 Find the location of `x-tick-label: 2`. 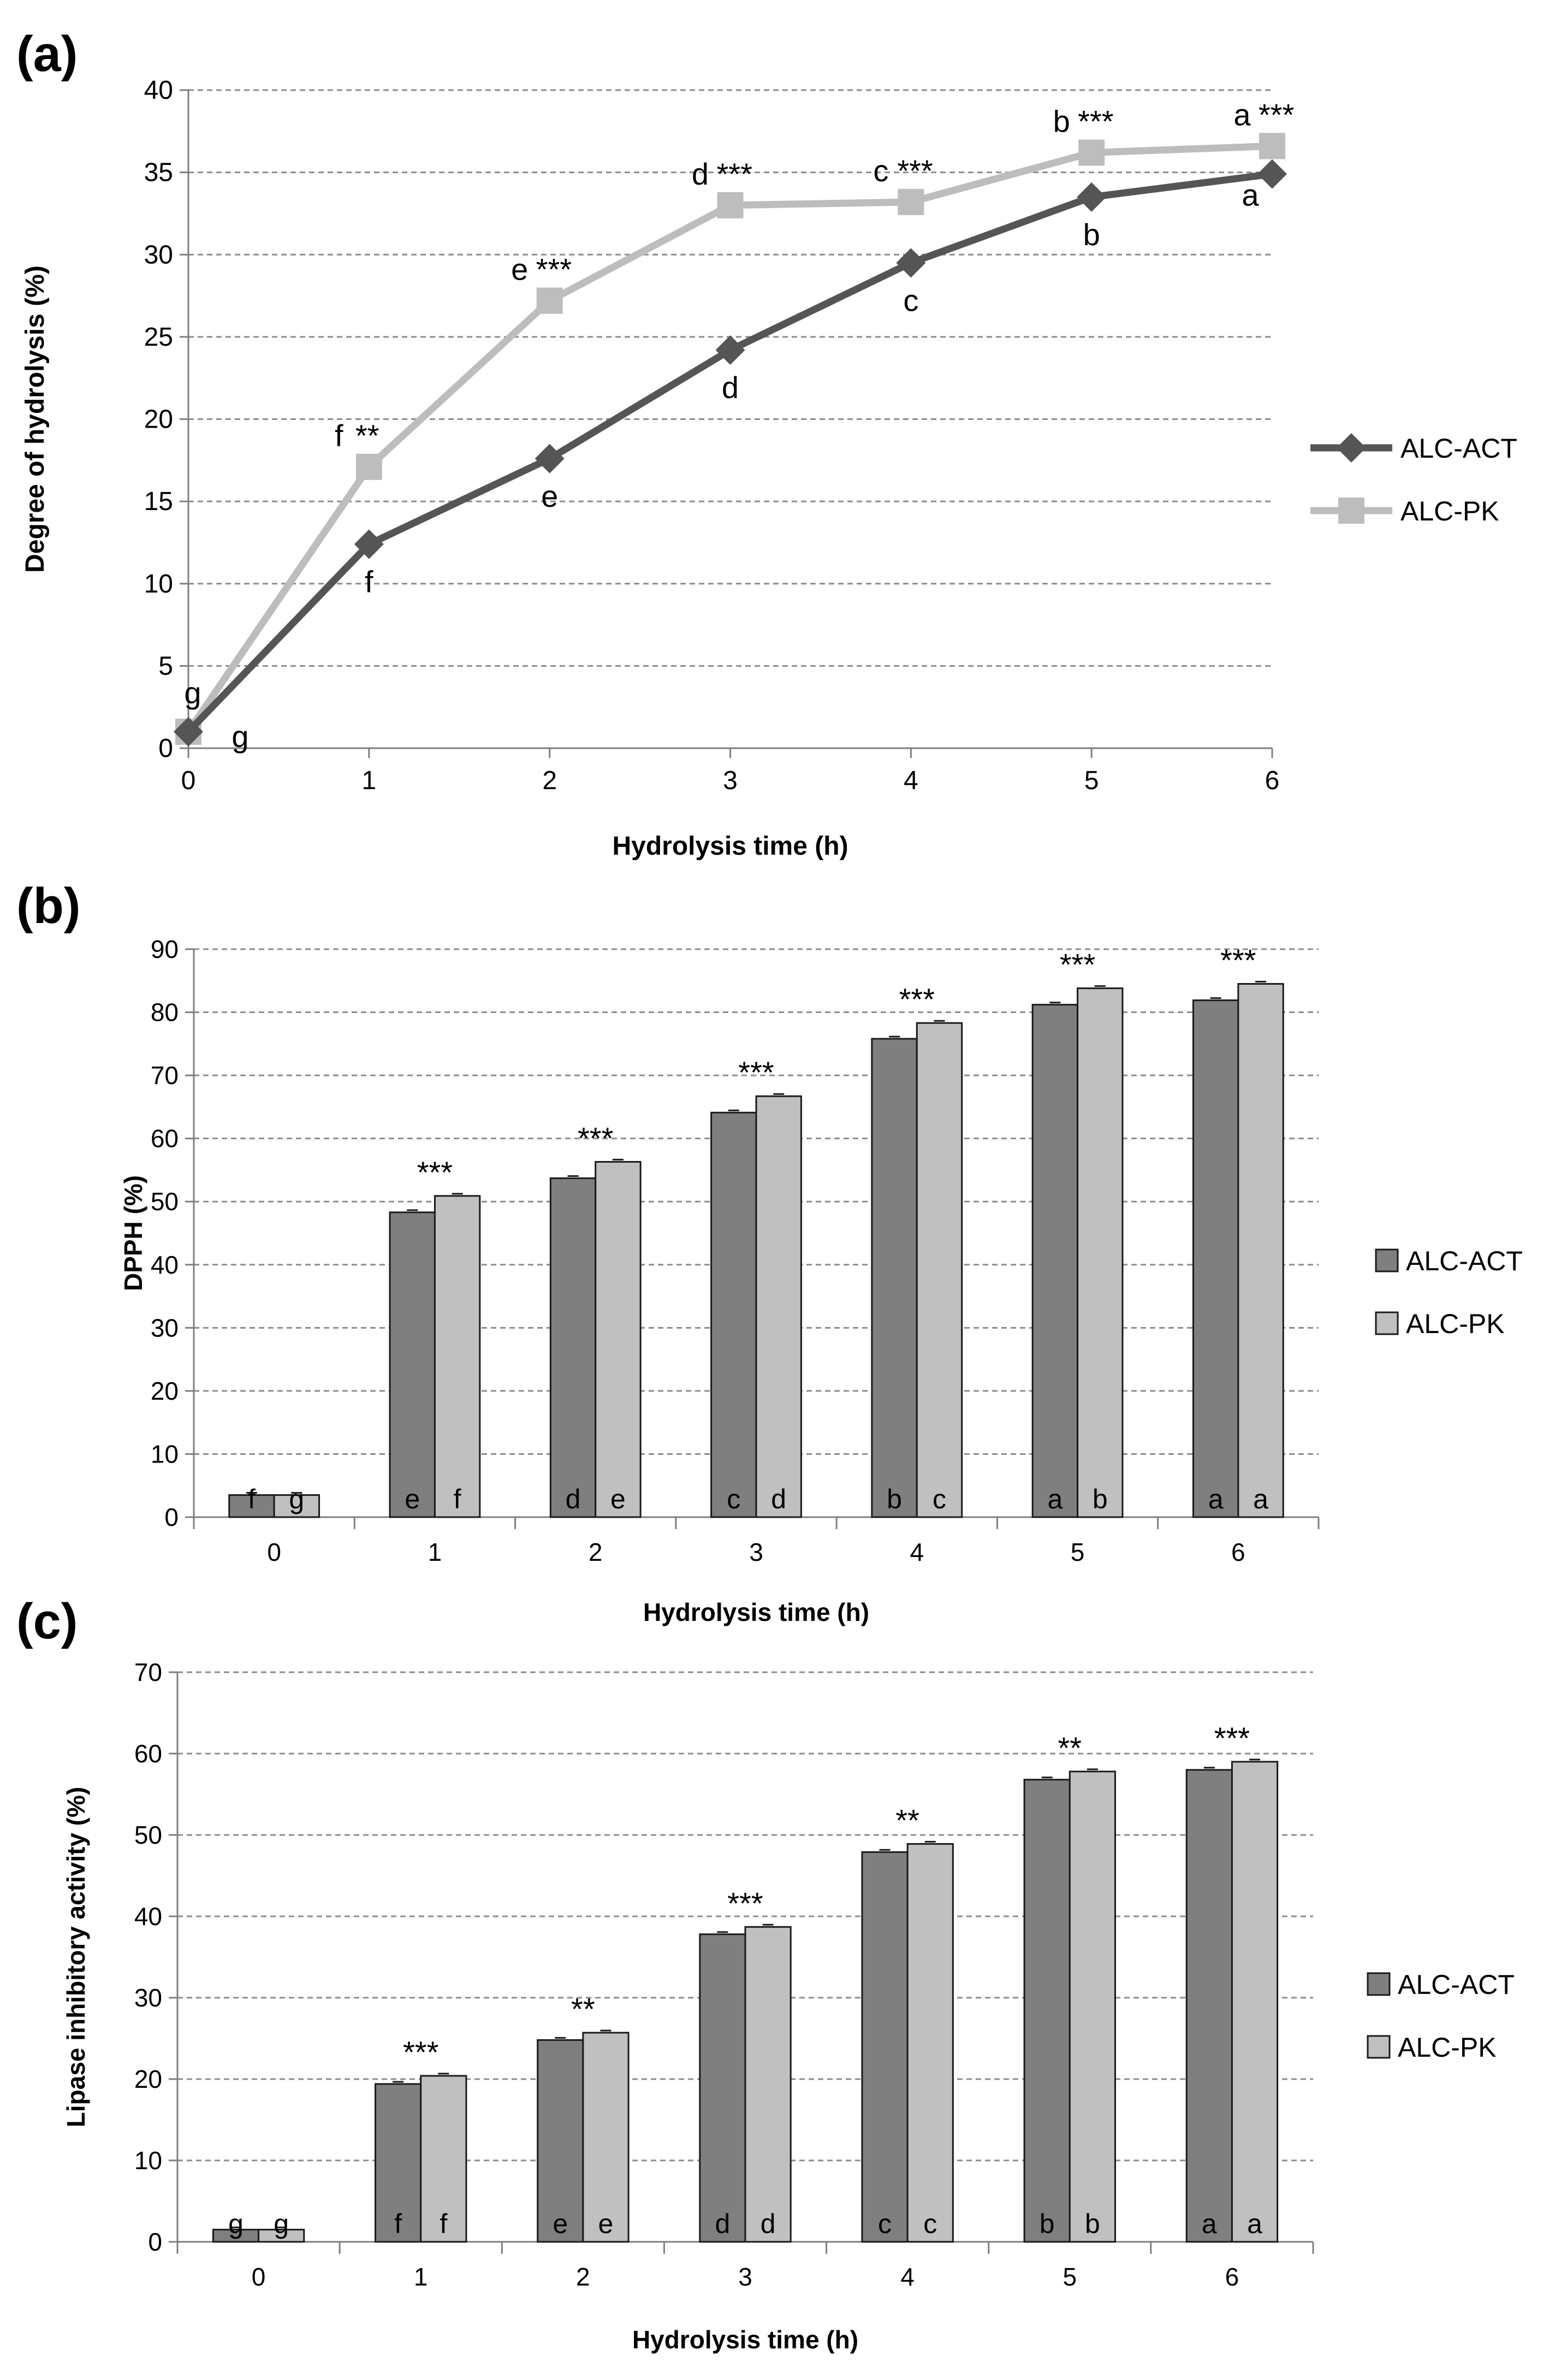

x-tick-label: 2 is located at coordinates (596, 1552).